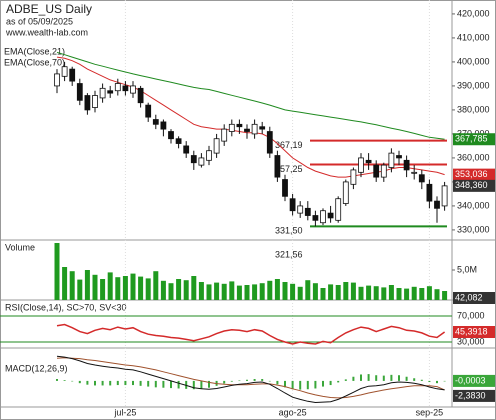  What do you see at coordinates (20, 247) in the screenshot?
I see `panel-title: Volume` at bounding box center [20, 247].